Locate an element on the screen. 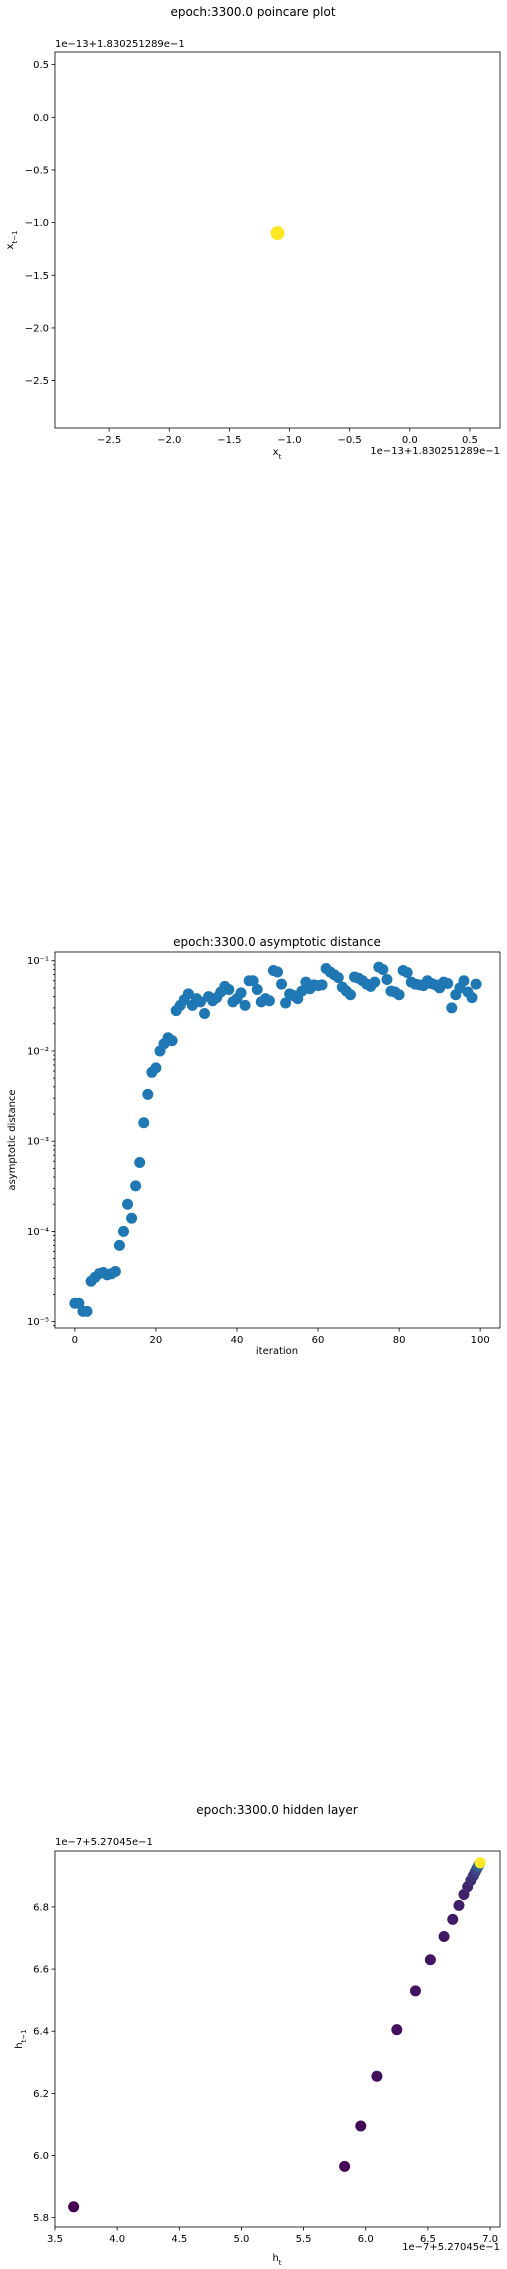 Image resolution: width=507 pixels, height=2269 pixels. asymptotic-distance-title: epoch:3300.0 asymptotic distance is located at coordinates (277, 942).